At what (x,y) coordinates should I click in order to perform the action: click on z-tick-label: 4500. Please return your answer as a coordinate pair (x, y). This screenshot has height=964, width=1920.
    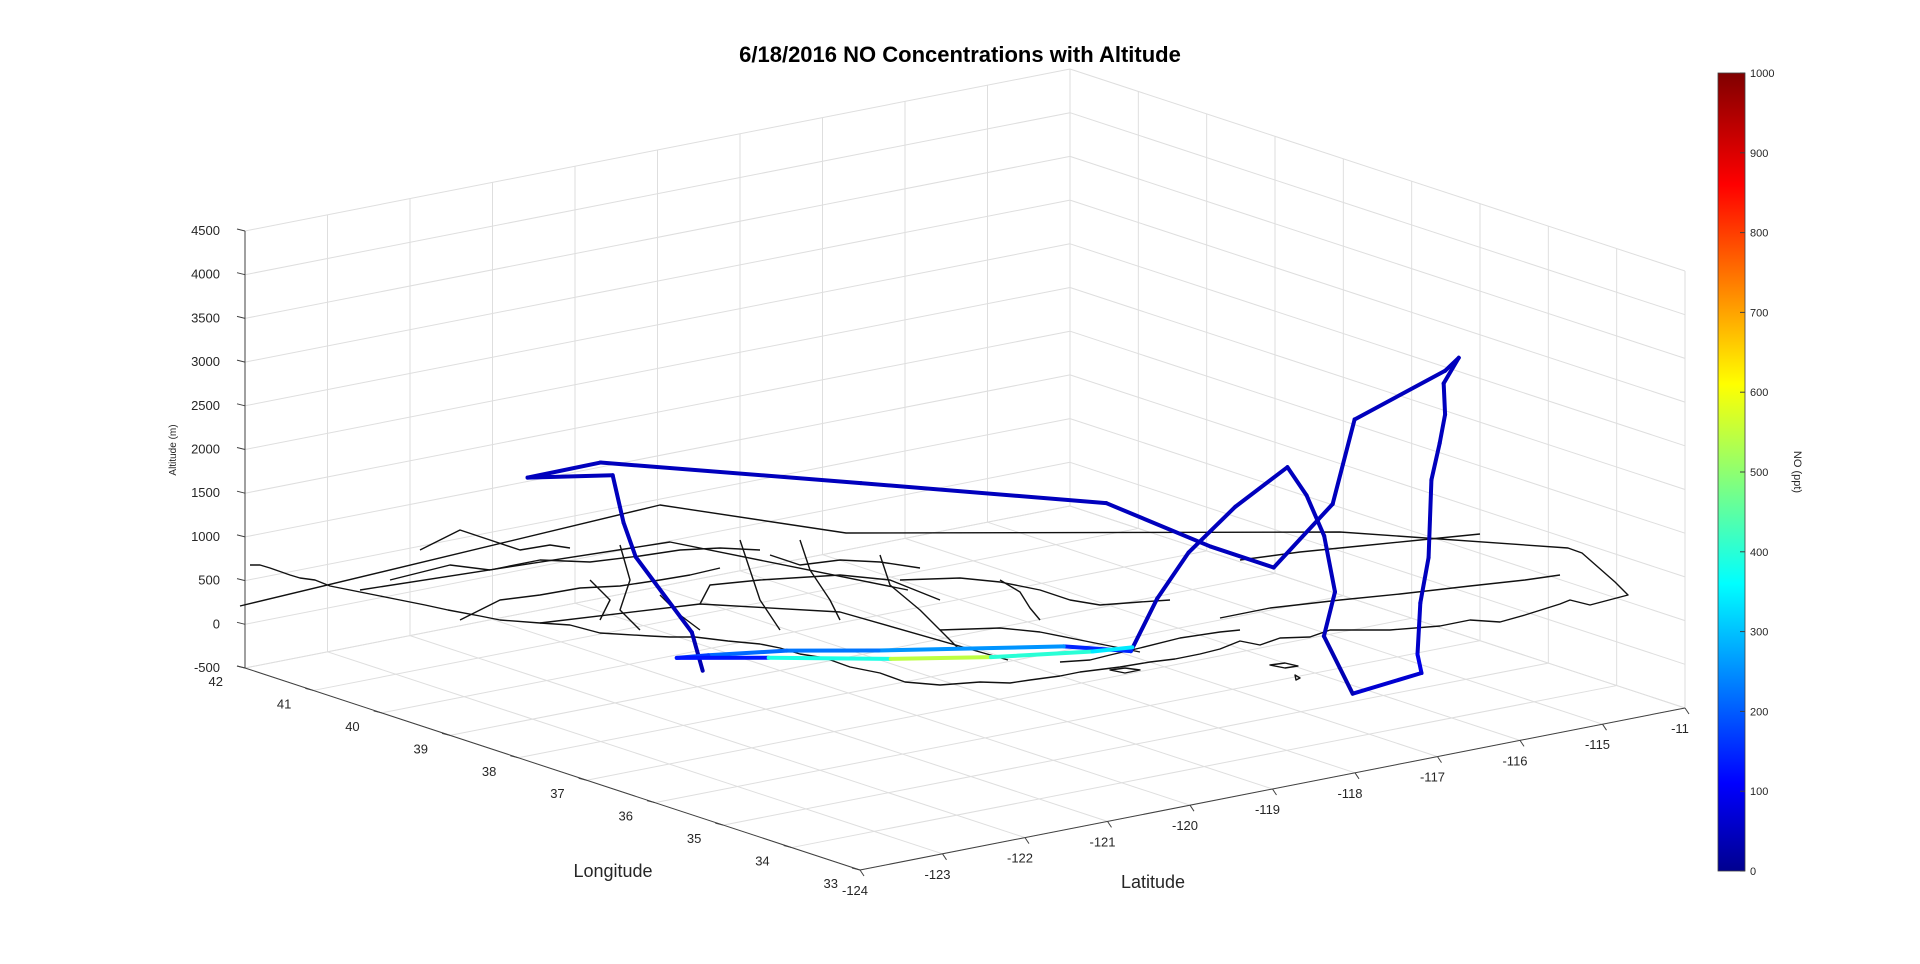
    Looking at the image, I should click on (205, 230).